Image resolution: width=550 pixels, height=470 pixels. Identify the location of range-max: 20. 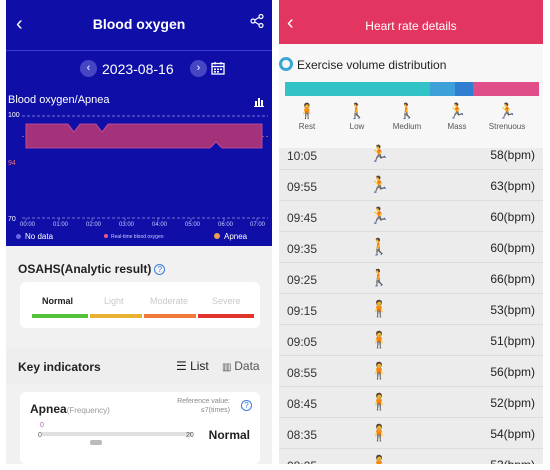
(190, 435).